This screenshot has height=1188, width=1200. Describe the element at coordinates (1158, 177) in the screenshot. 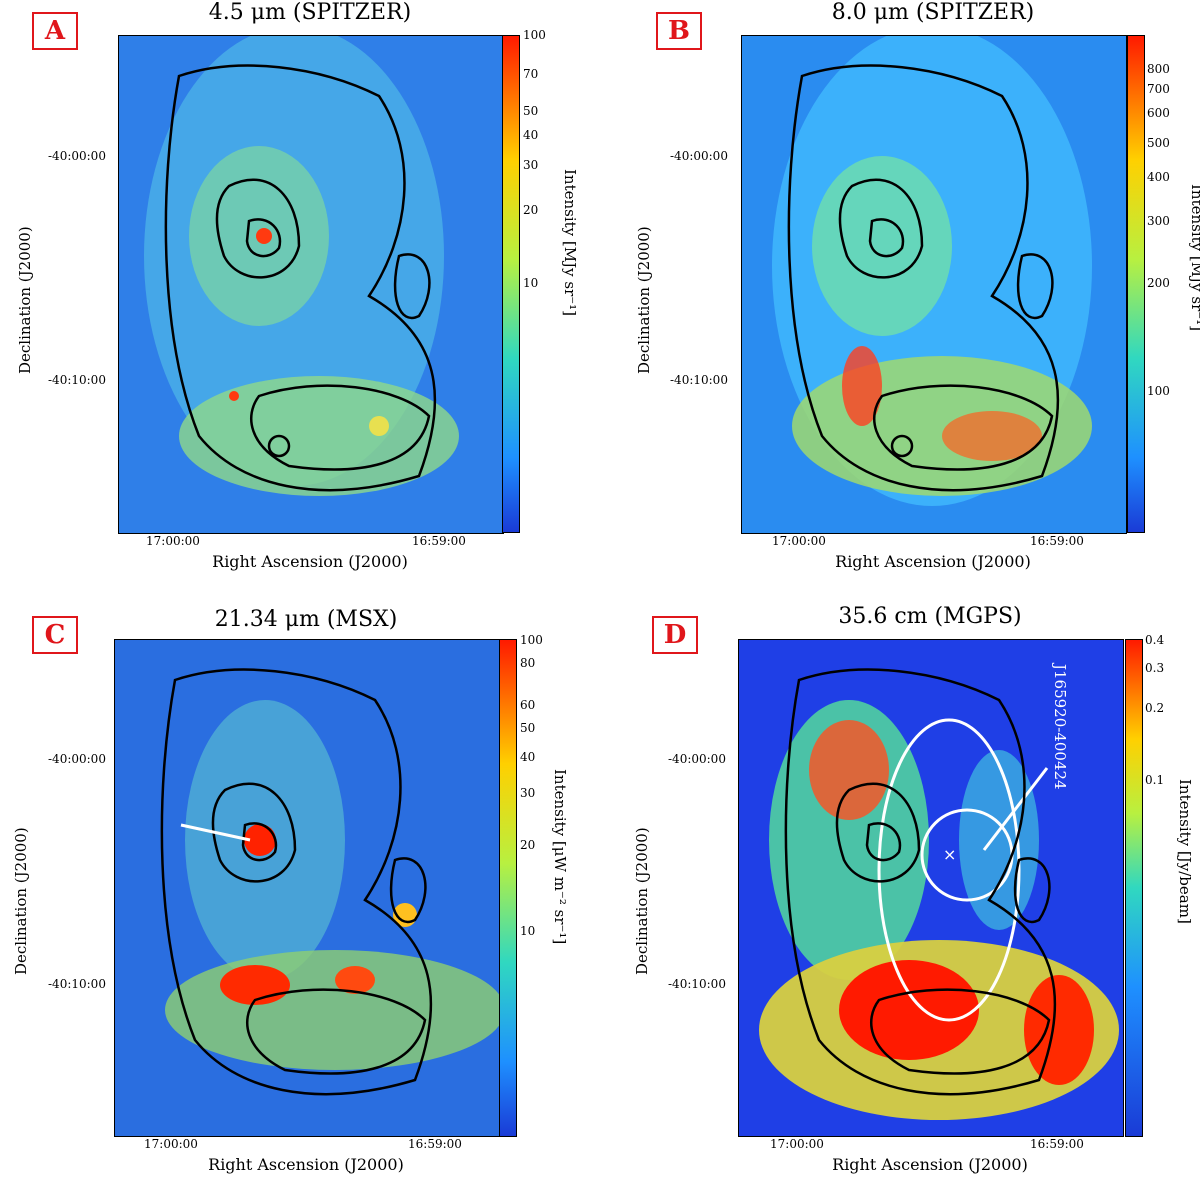

I see `colorbar-tick: 400` at that location.